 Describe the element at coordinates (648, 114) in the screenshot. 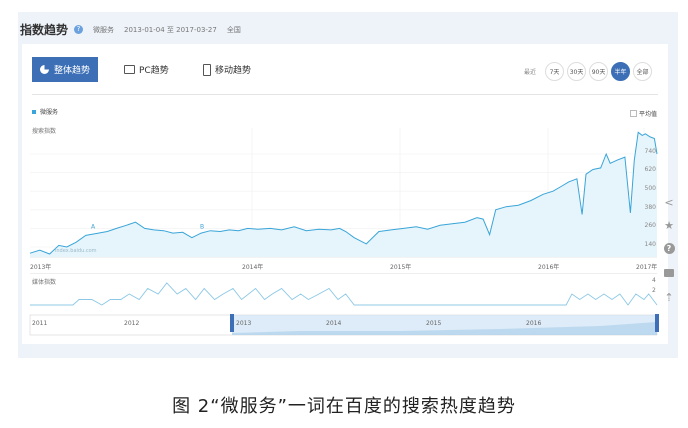

I see `average-label: 平均值` at that location.